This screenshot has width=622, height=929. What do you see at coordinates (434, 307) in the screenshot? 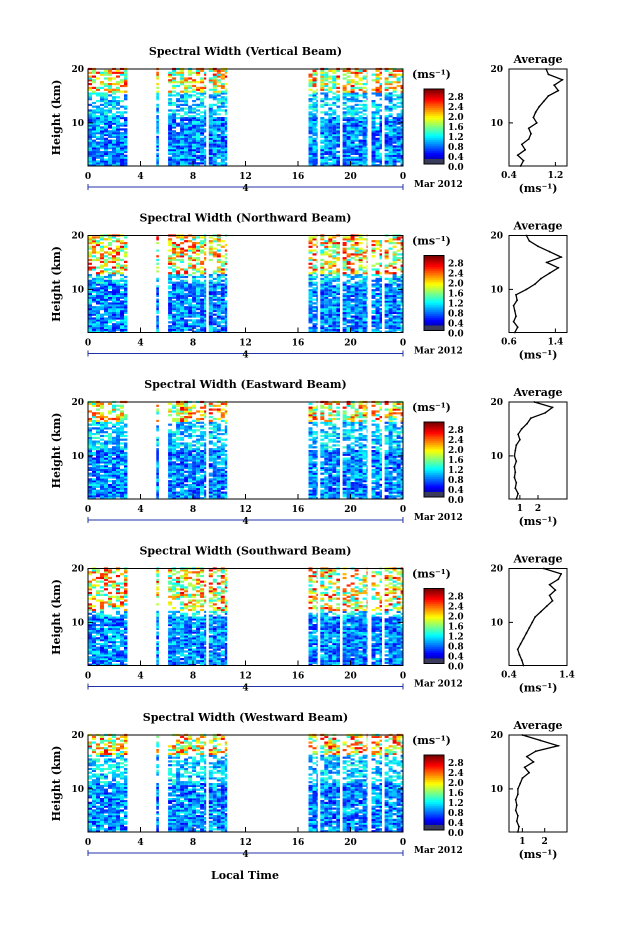
I see `colorbar-step` at bounding box center [434, 307].